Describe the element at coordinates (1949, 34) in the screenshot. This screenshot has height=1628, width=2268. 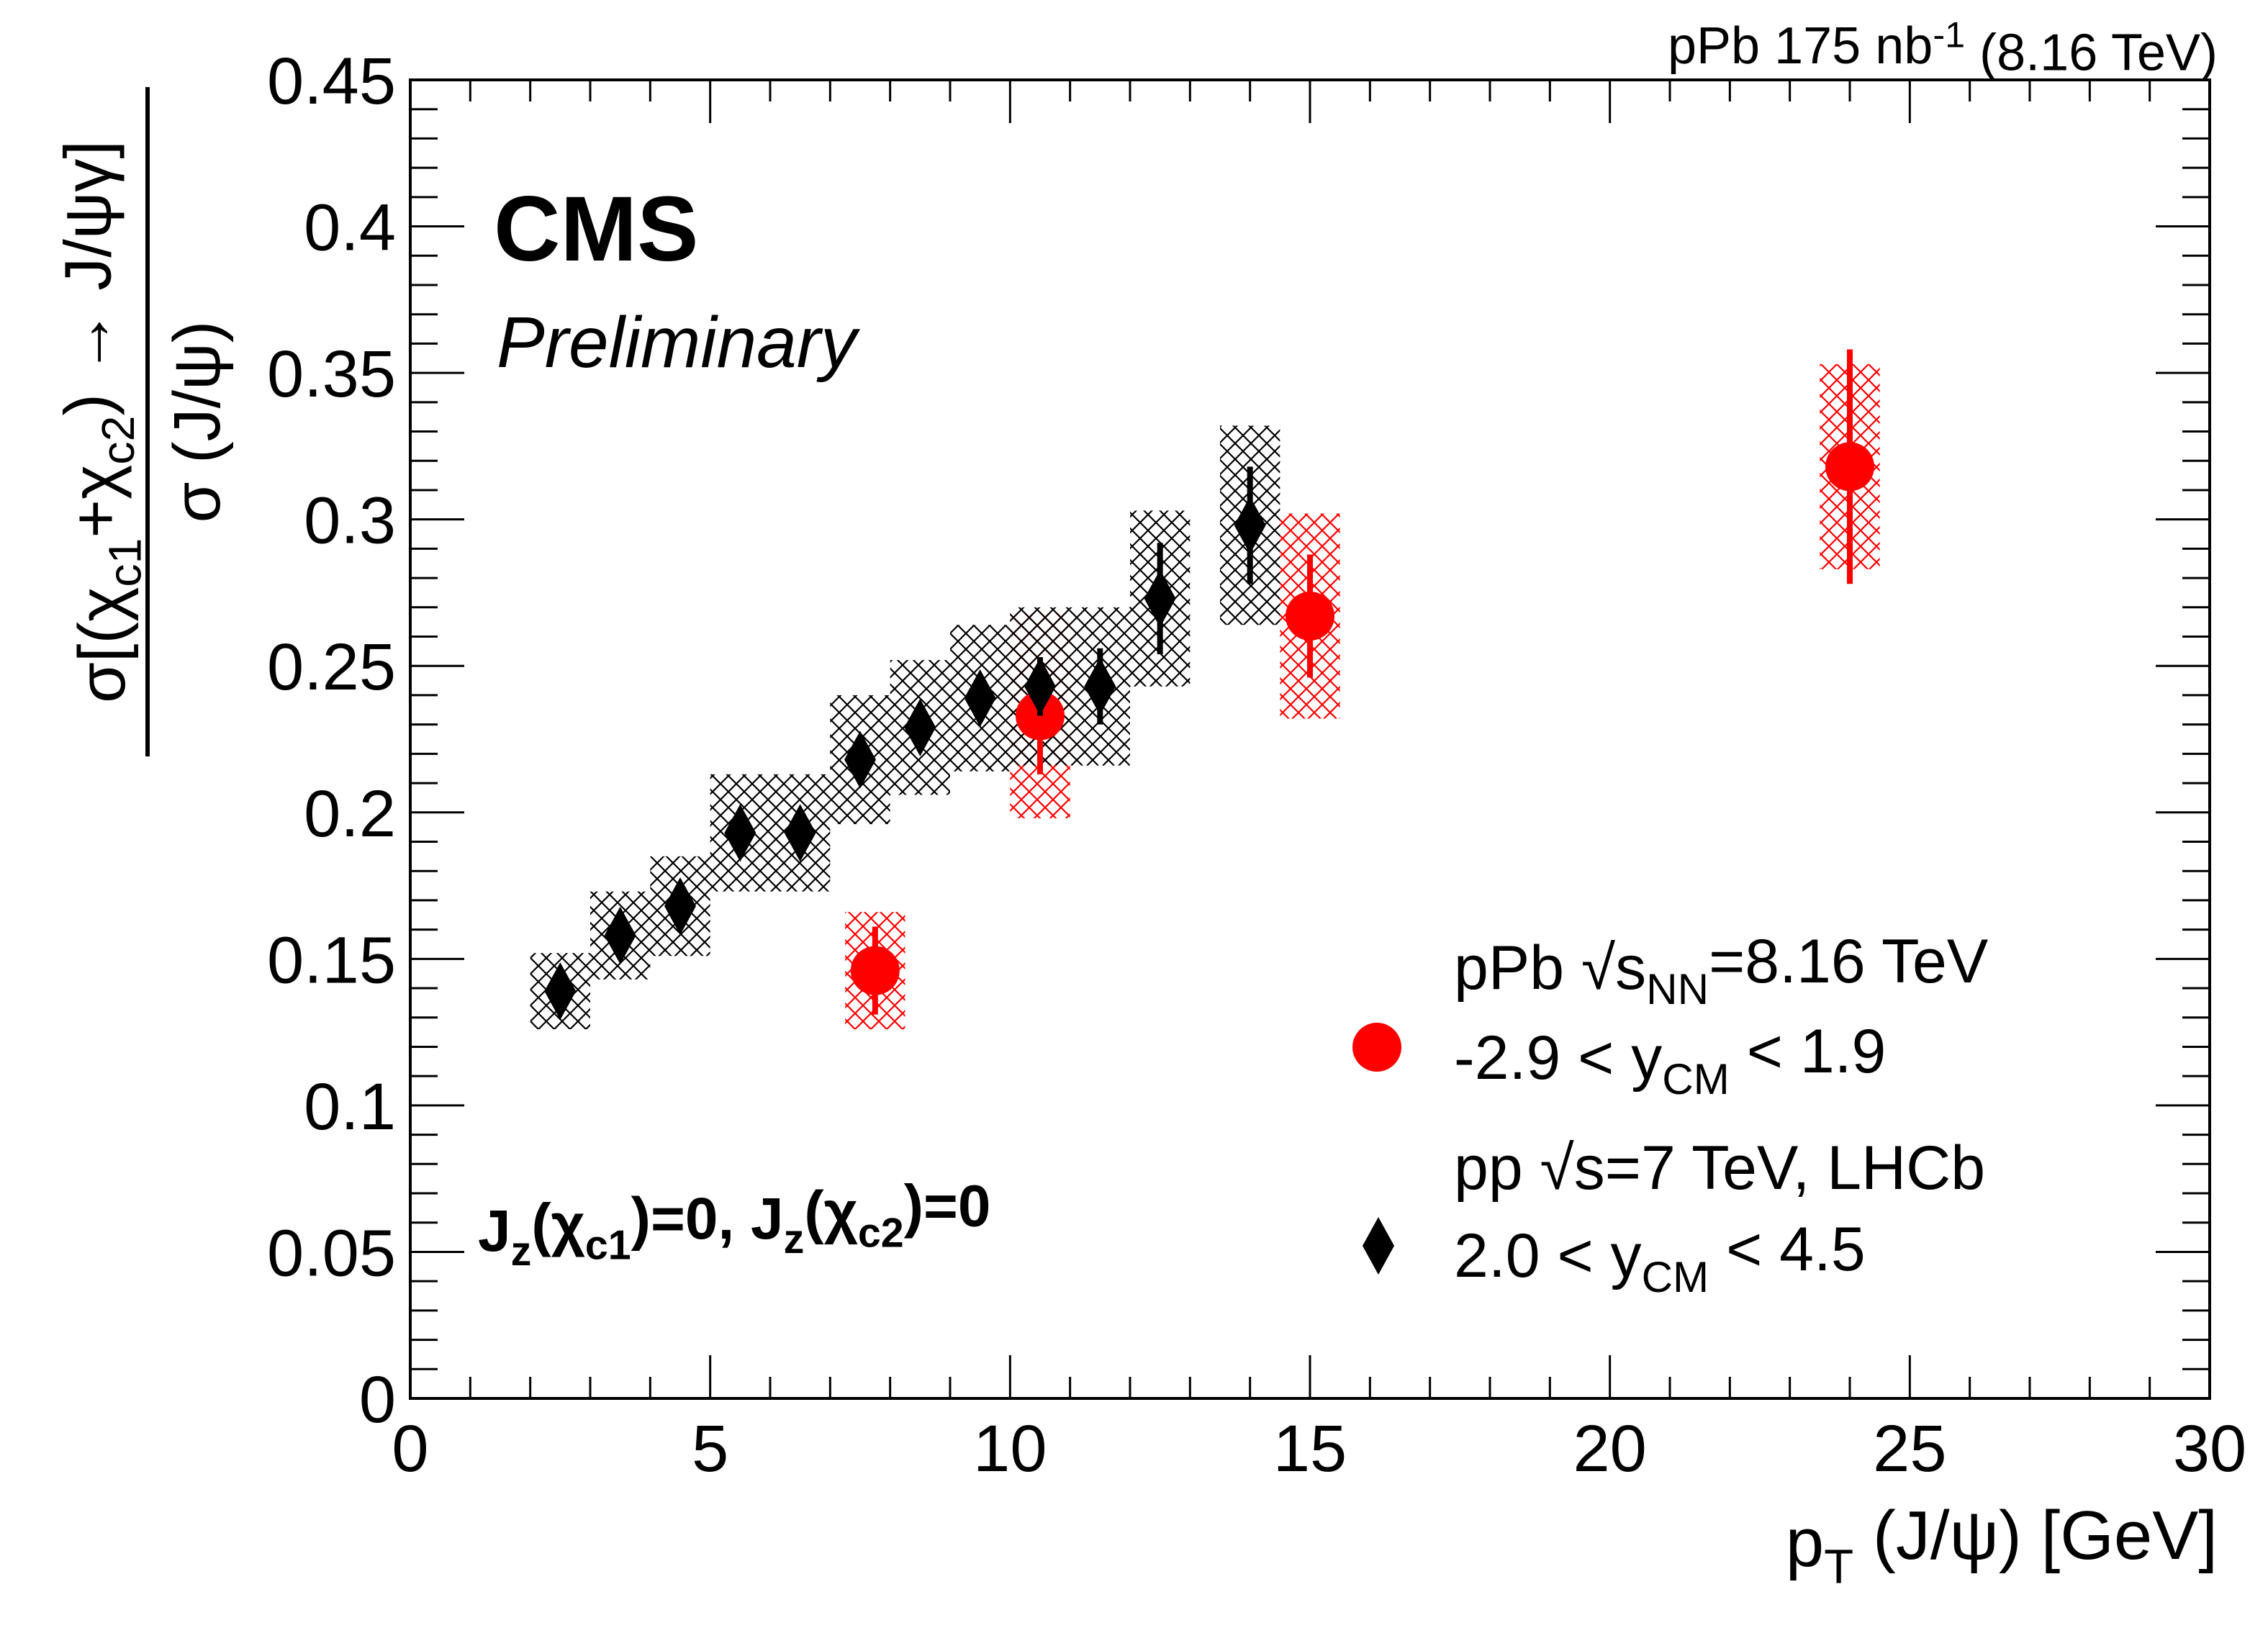
I see `supscript: -1` at that location.